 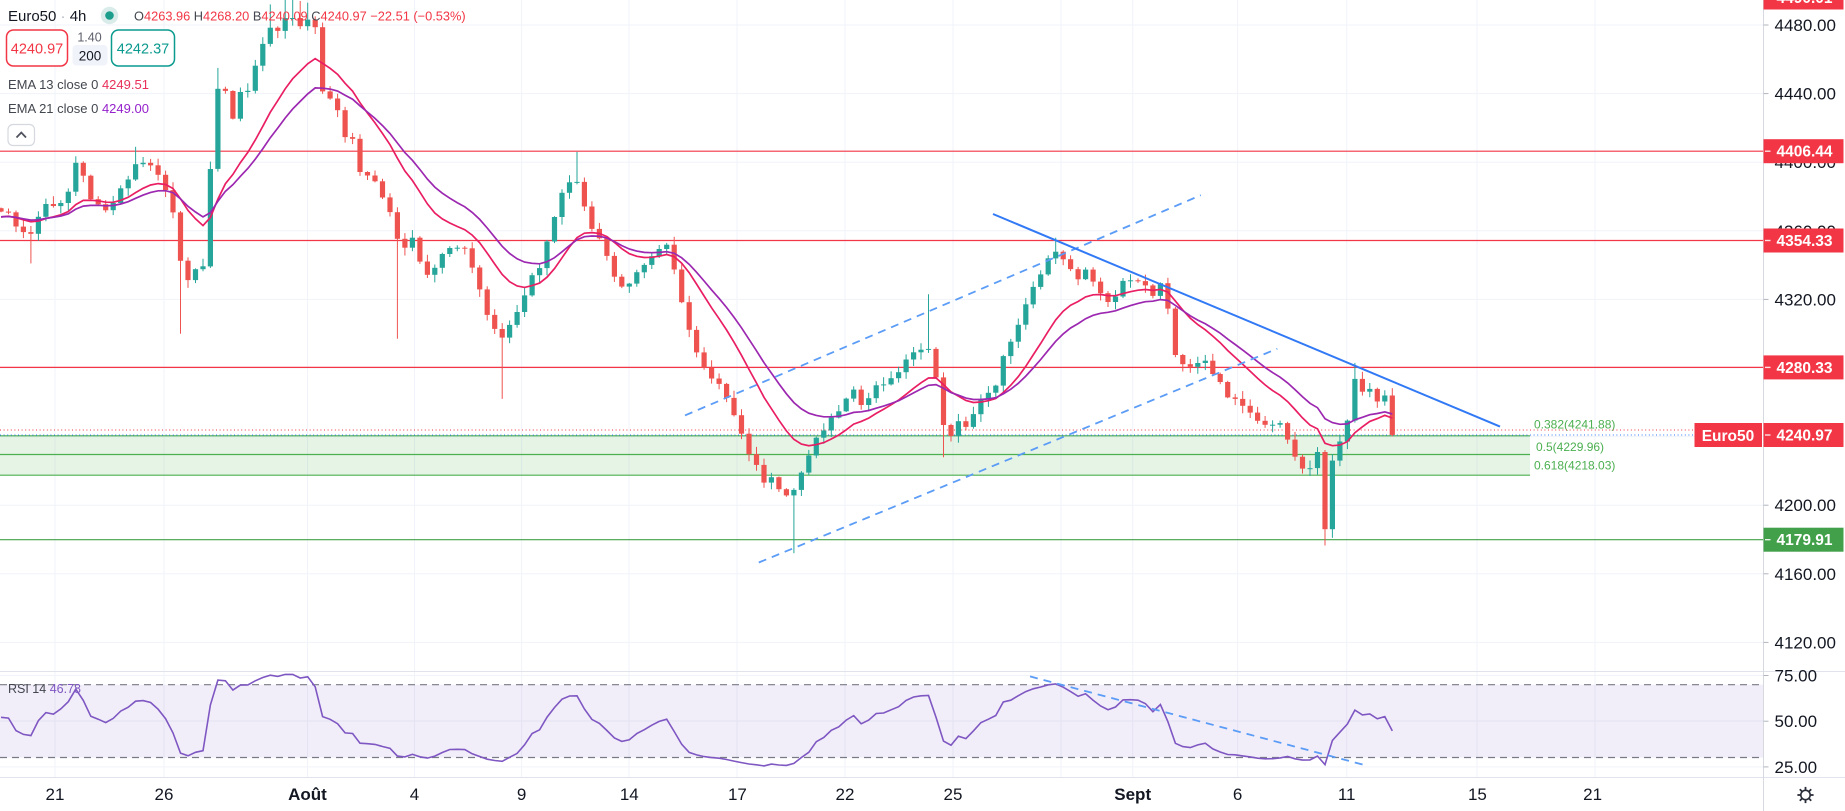 I want to click on svg-text: EMA 13 close 0 4249.51, so click(x=78, y=84).